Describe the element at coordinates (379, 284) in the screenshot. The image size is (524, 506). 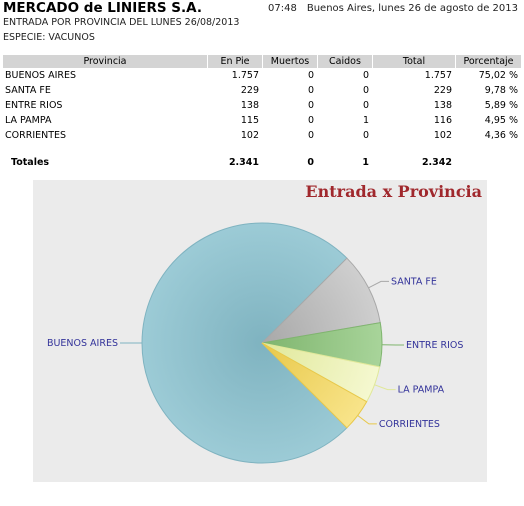
I see `pie-leader-santa-fe` at that location.